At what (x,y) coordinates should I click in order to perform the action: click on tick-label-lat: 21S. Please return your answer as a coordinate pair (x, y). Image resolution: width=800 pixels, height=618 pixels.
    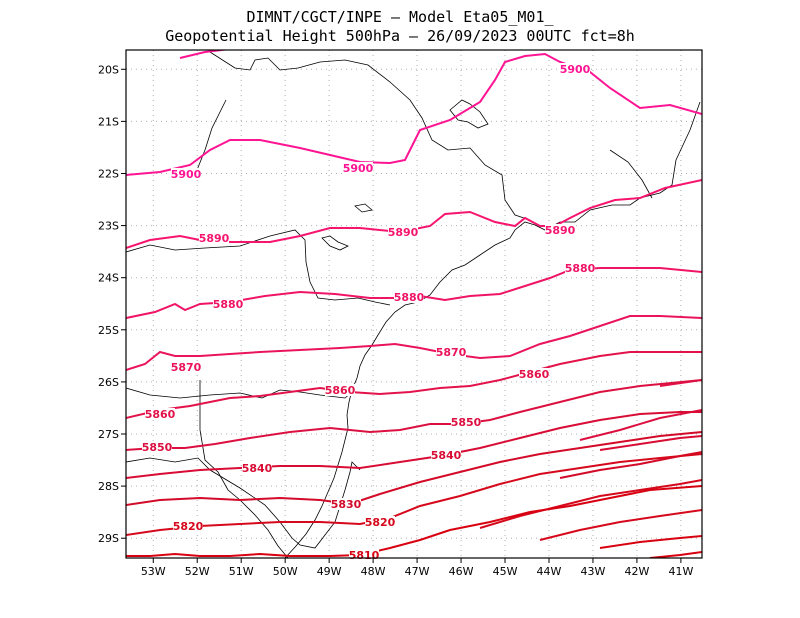
    Looking at the image, I should click on (108, 121).